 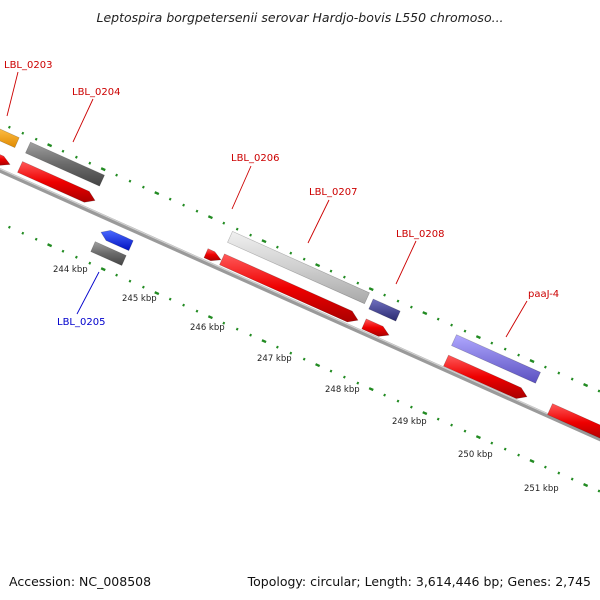 I want to click on scale-label: 246 kbp, so click(x=207, y=328).